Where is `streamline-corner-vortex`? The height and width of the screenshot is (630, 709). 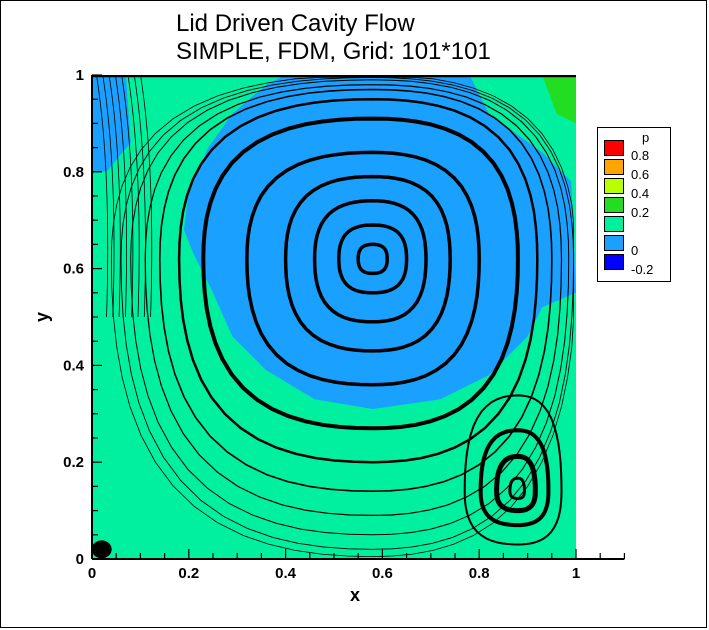
streamline-corner-vortex is located at coordinates (102, 549).